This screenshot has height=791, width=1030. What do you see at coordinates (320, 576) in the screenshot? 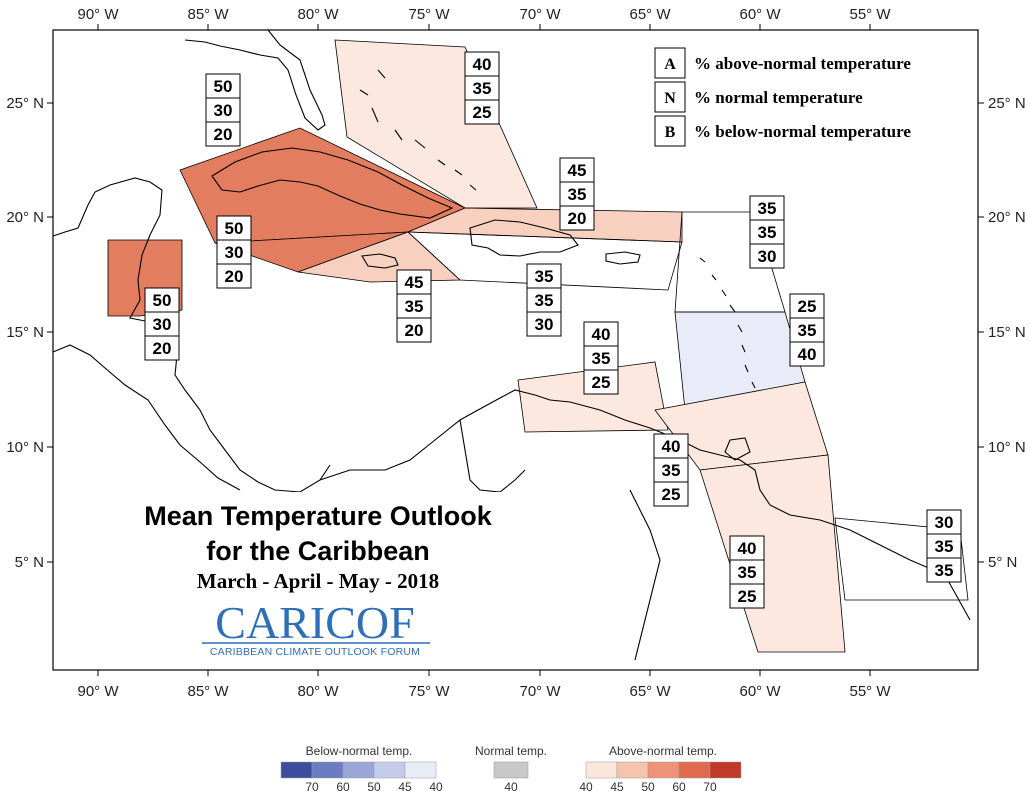
I see `title-backdrop` at bounding box center [320, 576].